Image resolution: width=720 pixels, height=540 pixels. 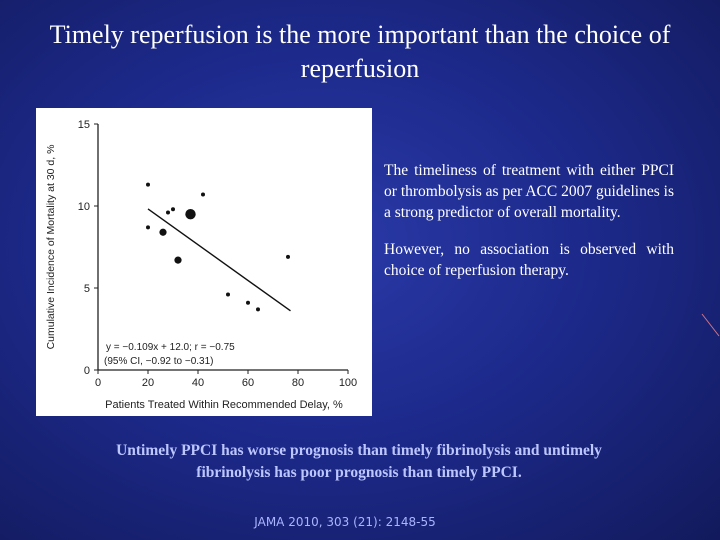 What do you see at coordinates (87, 289) in the screenshot?
I see `y-tick-label: 5` at bounding box center [87, 289].